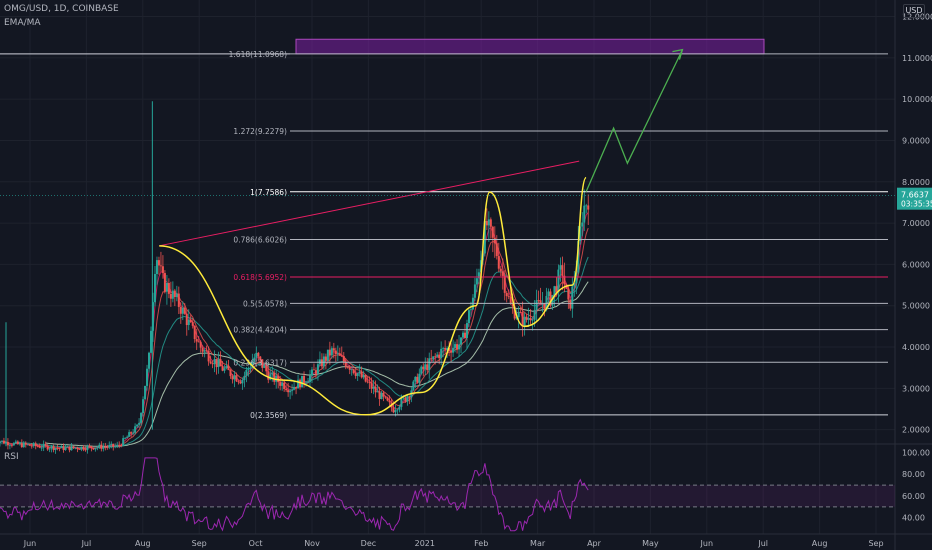 The image size is (932, 550). Describe the element at coordinates (22, 23) in the screenshot. I see `indicator-label: EMA/MA` at that location.